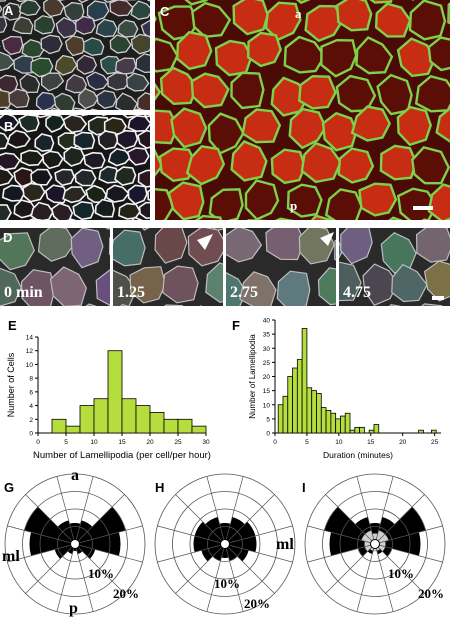 This screenshot has height=620, width=450. Describe the element at coordinates (31, 406) in the screenshot. I see `y-tick-label: 4` at that location.